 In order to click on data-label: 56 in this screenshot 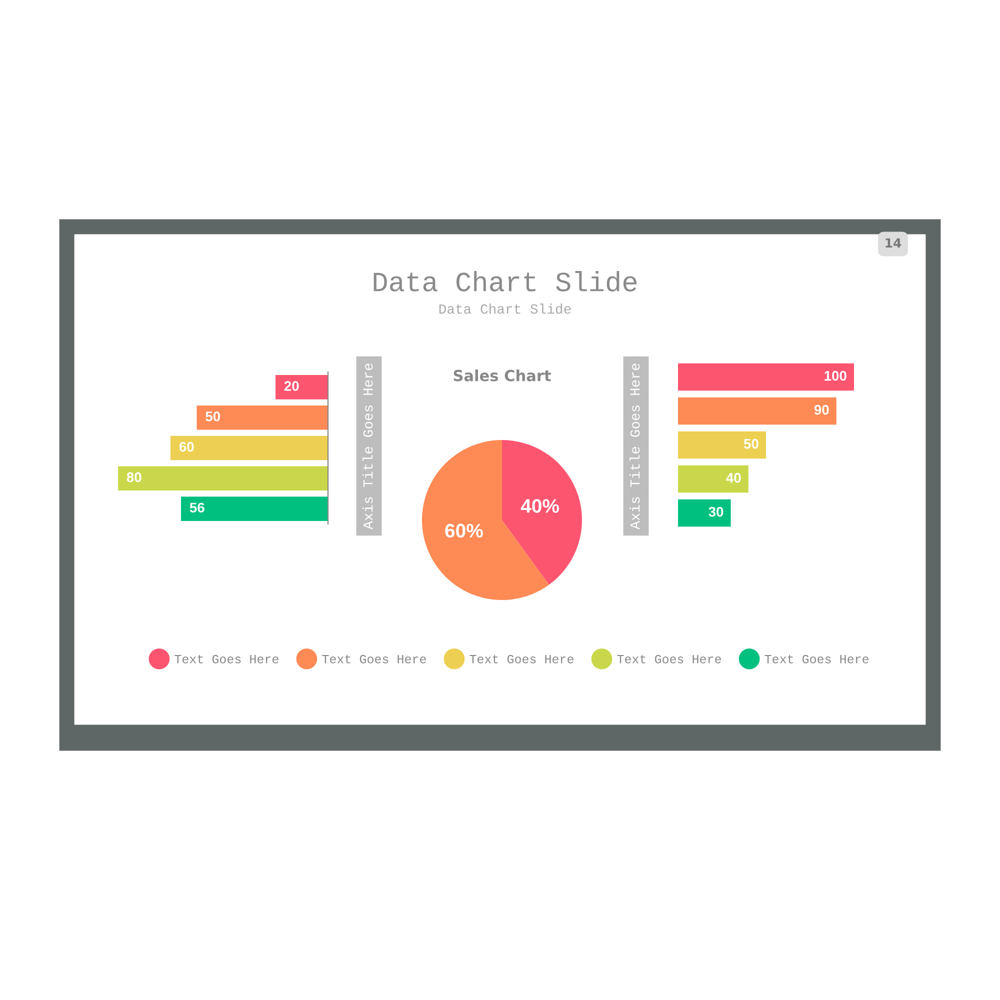, I will do `click(197, 507)`.